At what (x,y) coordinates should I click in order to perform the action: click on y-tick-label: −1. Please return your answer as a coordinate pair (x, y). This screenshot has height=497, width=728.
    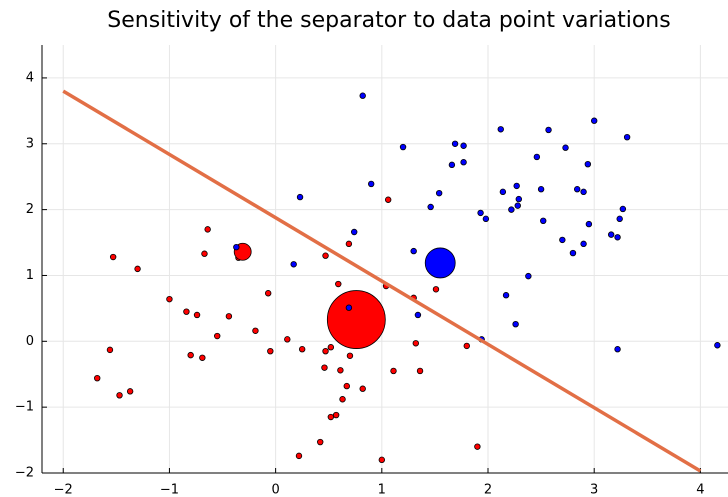
    Looking at the image, I should click on (24, 407).